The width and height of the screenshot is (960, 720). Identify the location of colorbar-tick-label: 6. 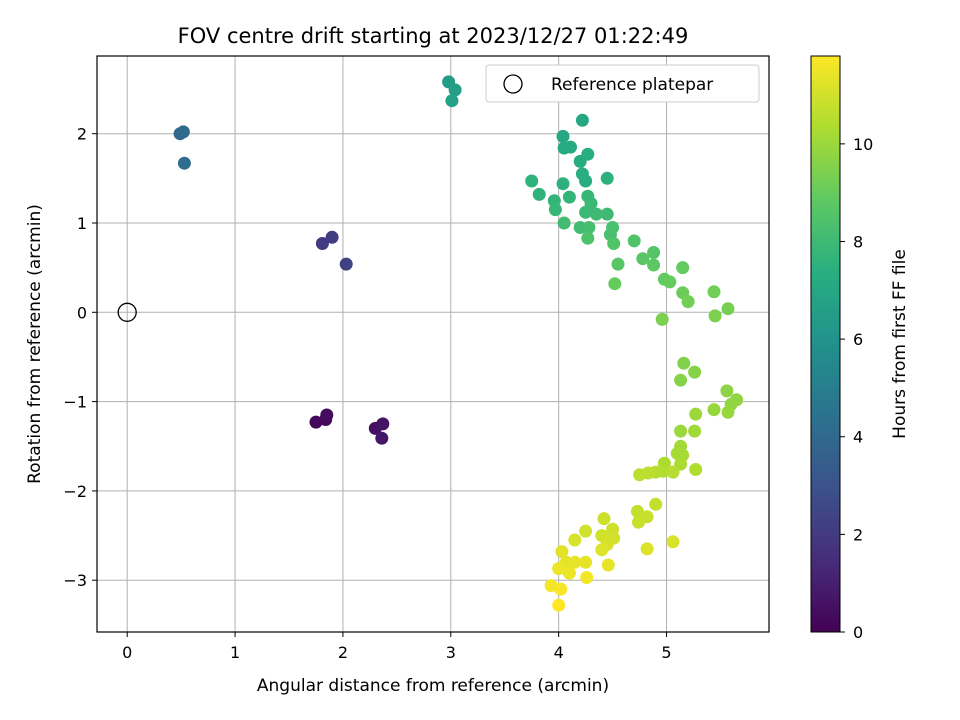
(858, 339).